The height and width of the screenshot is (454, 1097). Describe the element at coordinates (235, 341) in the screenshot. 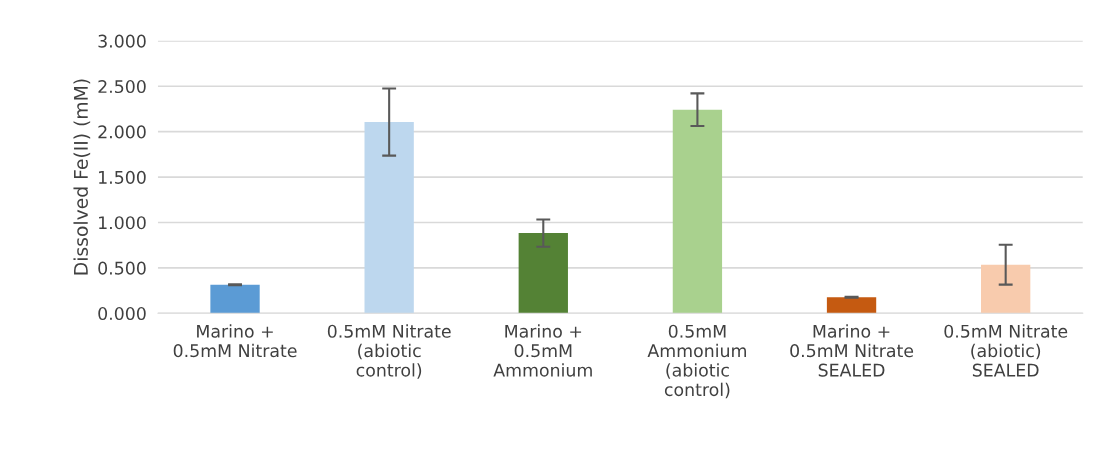

I see `x-tick-label: Marino + 0.5mM Nitrate` at that location.